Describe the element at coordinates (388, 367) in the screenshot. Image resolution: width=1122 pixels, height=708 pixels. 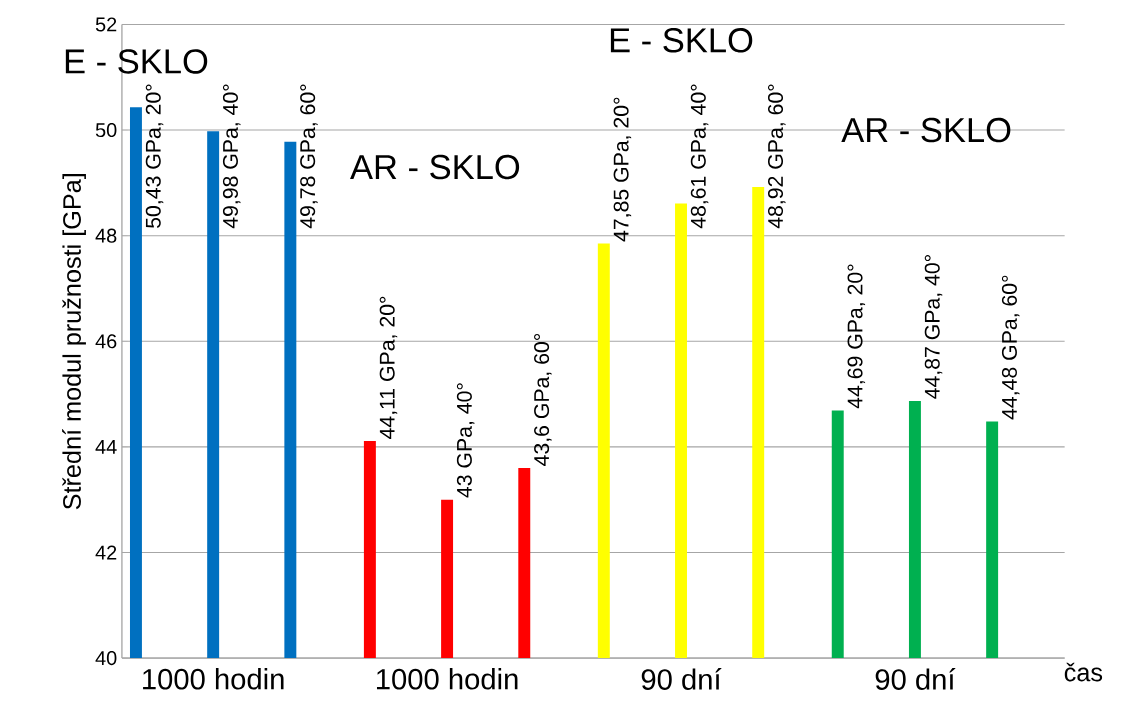
I see `data-label: 44,11 GPa, 20°` at that location.